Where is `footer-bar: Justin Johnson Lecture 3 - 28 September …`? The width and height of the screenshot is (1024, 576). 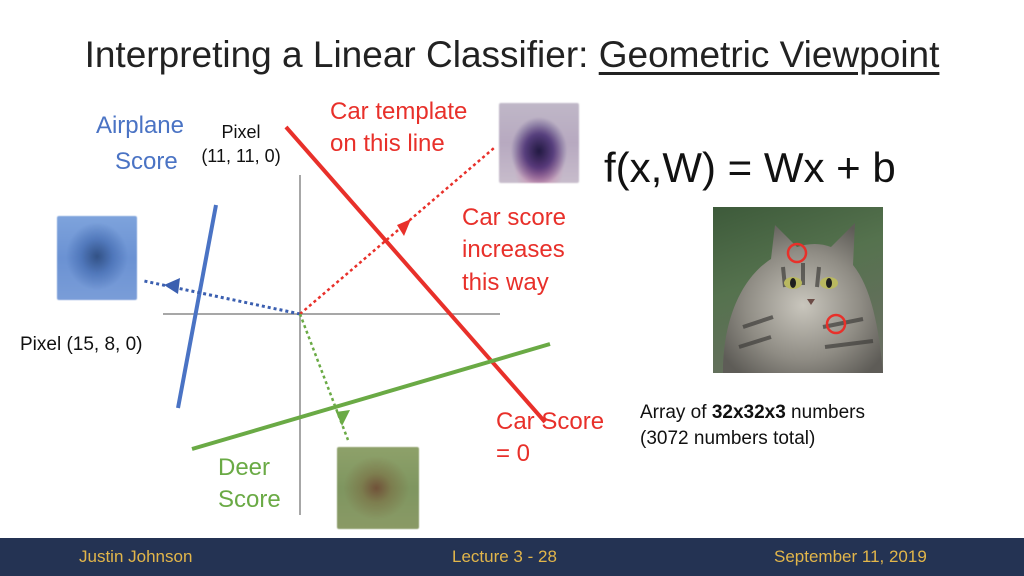
footer-bar: Justin Johnson Lecture 3 - 28 September … is located at coordinates (512, 557).